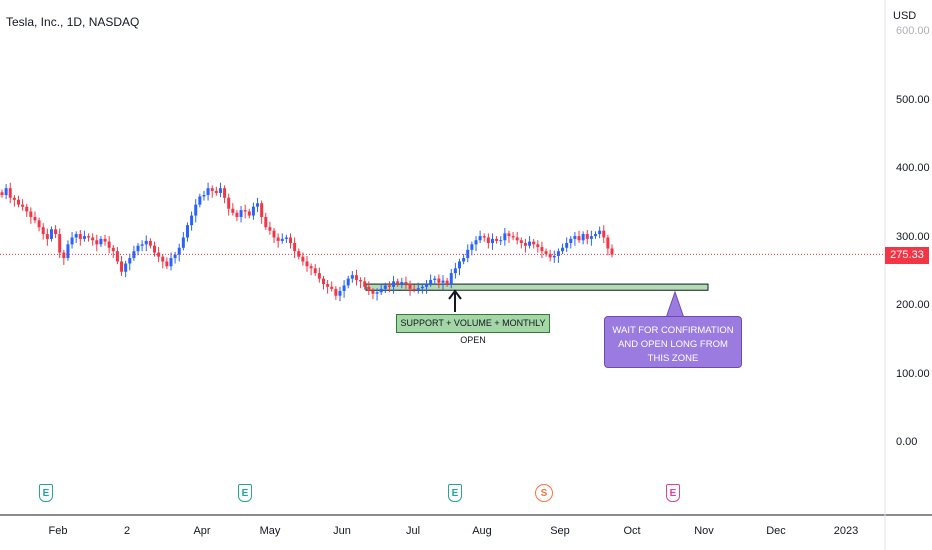  What do you see at coordinates (905, 16) in the screenshot?
I see `currency-label: USD` at bounding box center [905, 16].